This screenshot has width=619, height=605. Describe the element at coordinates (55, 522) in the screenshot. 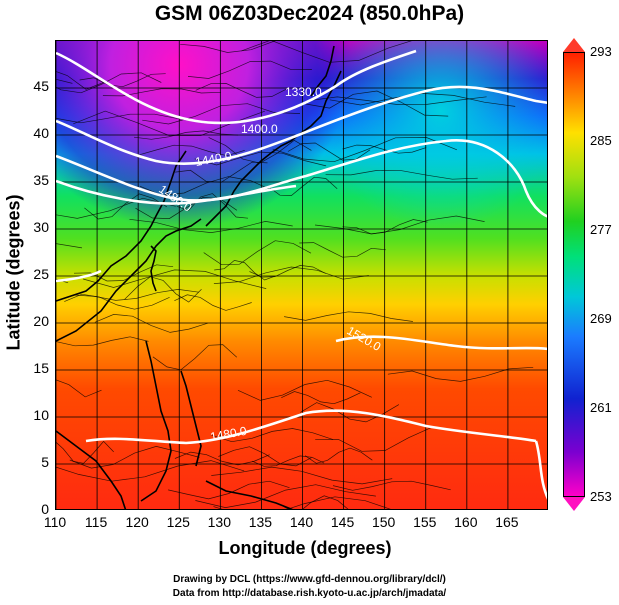

I see `x-tick-label: 110` at that location.